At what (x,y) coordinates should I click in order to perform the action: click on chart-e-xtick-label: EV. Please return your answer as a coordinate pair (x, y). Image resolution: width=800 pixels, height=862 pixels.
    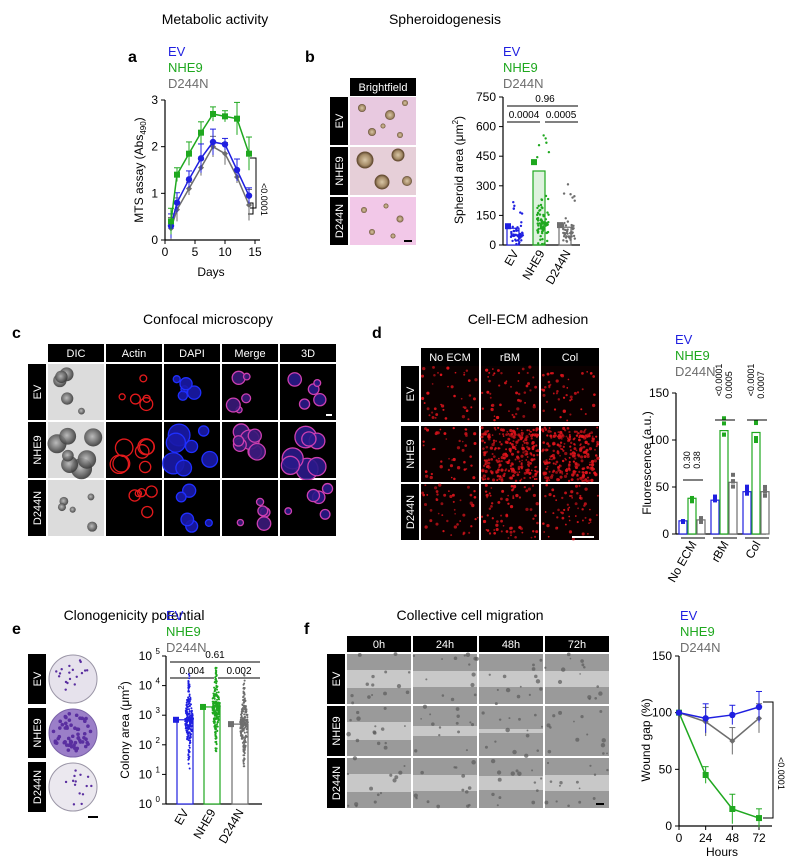
    Looking at the image, I should click on (181, 817).